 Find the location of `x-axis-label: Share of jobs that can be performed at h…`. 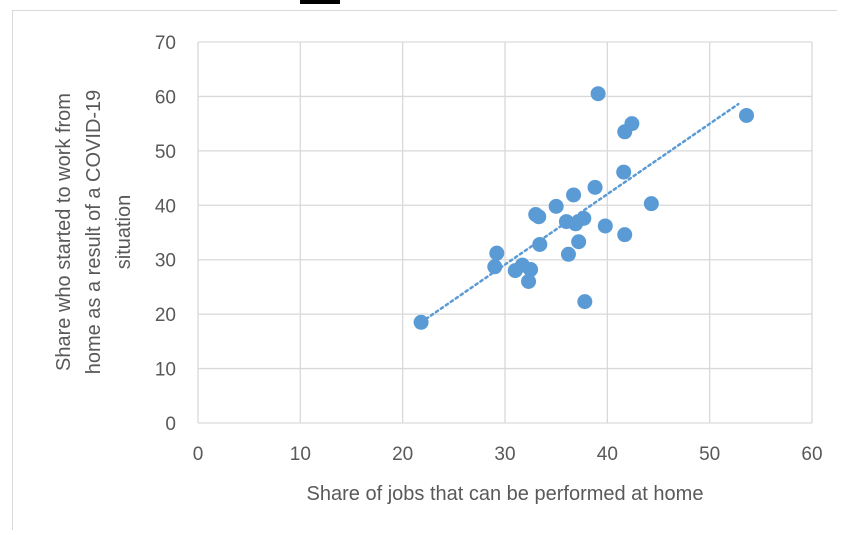

x-axis-label: Share of jobs that can be performed at h… is located at coordinates (505, 494).